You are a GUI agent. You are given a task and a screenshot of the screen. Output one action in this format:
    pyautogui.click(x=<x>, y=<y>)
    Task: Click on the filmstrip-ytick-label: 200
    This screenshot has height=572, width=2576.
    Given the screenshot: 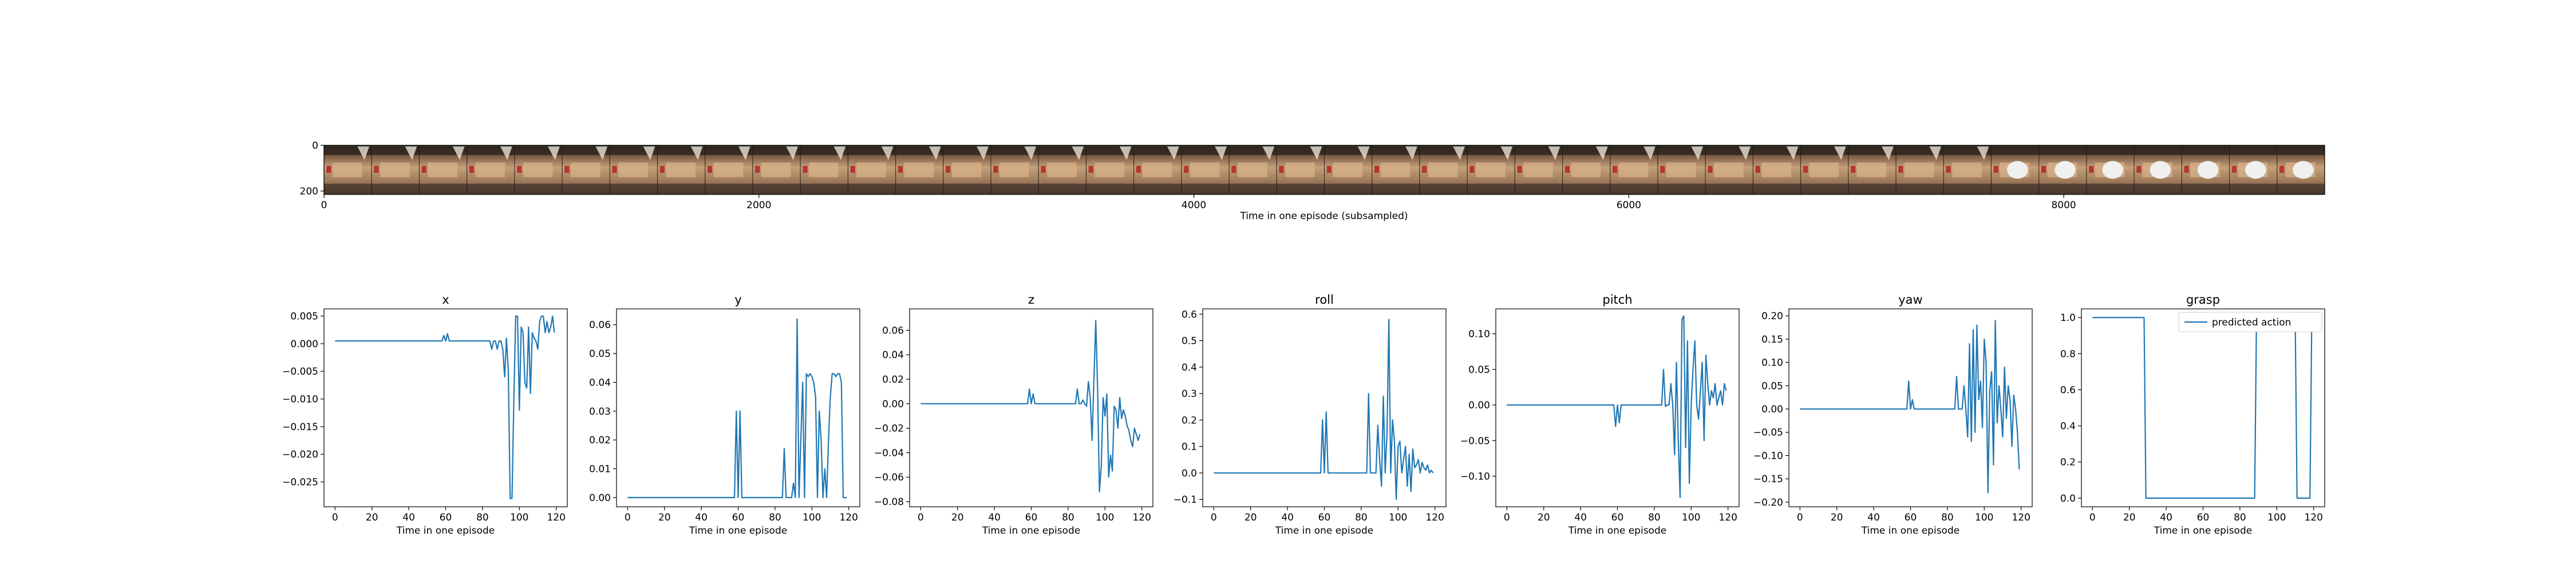 What is the action you would take?
    pyautogui.click(x=309, y=191)
    